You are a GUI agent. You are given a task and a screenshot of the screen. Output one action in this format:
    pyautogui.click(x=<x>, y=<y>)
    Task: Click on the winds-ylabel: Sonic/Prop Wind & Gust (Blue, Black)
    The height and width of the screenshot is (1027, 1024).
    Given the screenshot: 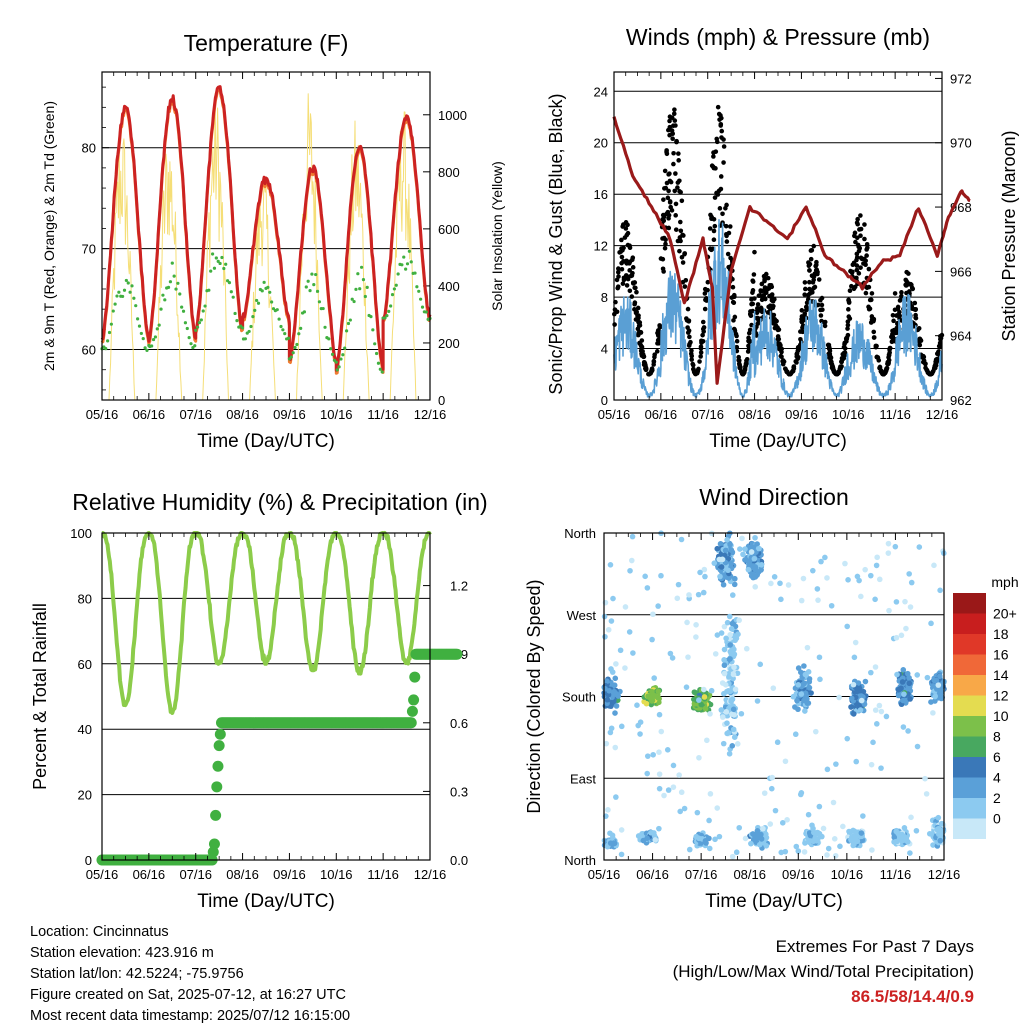 What is the action you would take?
    pyautogui.click(x=556, y=243)
    